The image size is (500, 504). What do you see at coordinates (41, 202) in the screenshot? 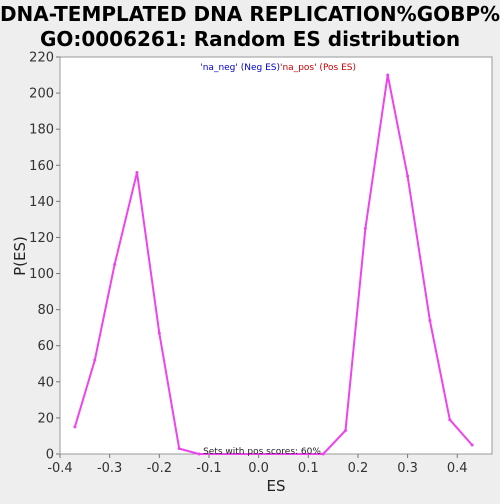
I see `y-tick-label: 140` at bounding box center [41, 202].